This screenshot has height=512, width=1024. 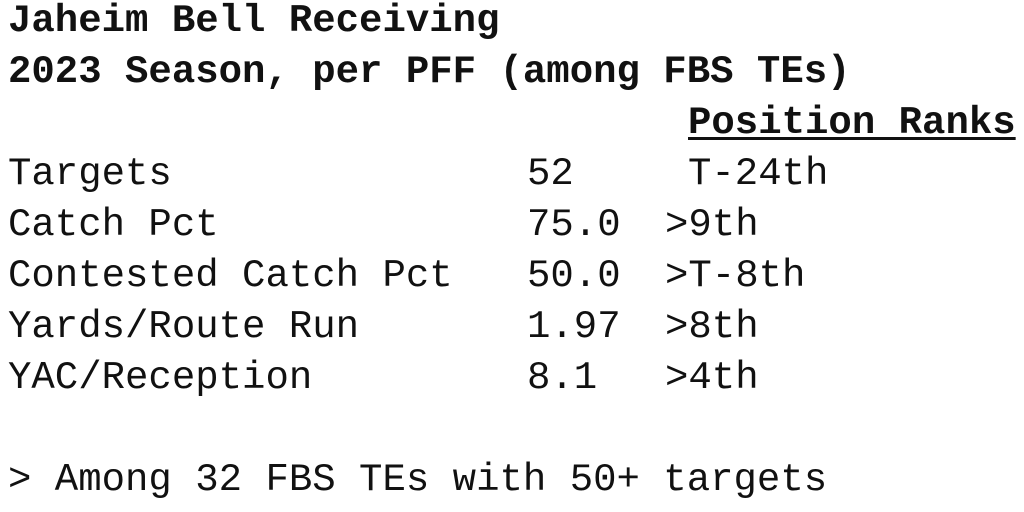 What do you see at coordinates (574, 276) in the screenshot?
I see `row-value: 50.0` at bounding box center [574, 276].